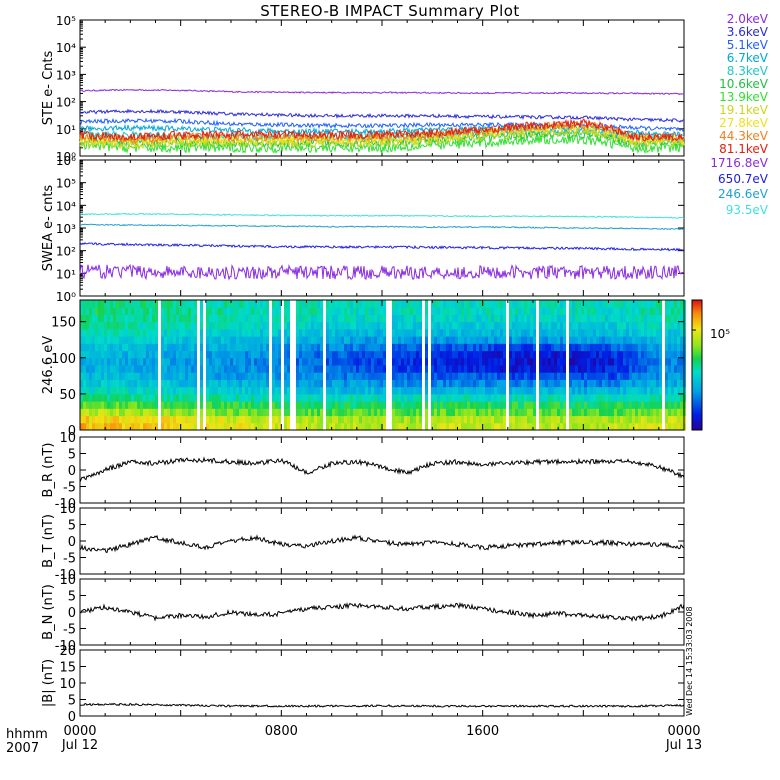 This screenshot has width=780, height=780. What do you see at coordinates (743, 194) in the screenshot?
I see `swea-legend-item: 246.6eV` at bounding box center [743, 194].